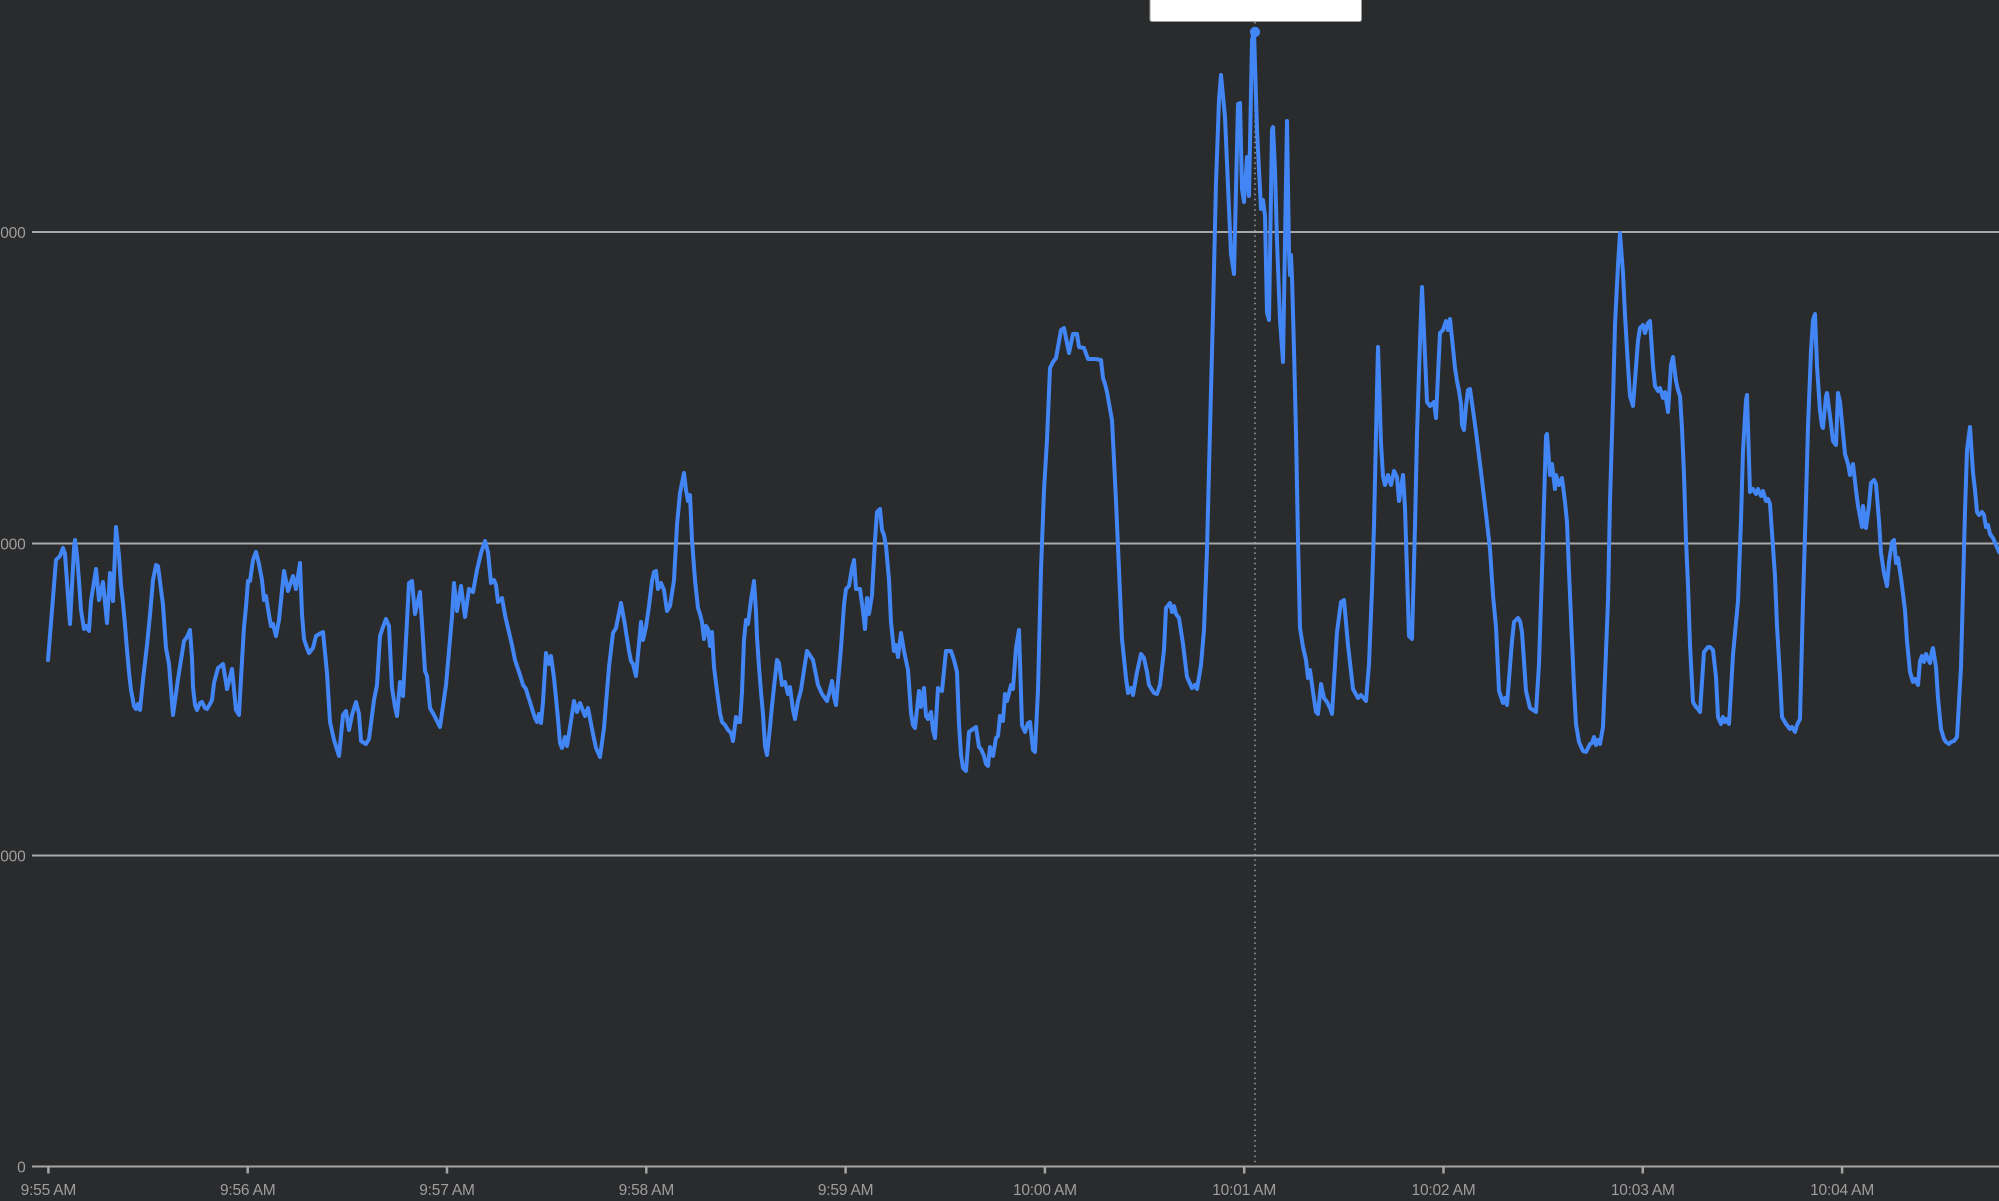 Image resolution: width=1999 pixels, height=1201 pixels. Describe the element at coordinates (13, 233) in the screenshot. I see `svg-text: 15,000` at that location.